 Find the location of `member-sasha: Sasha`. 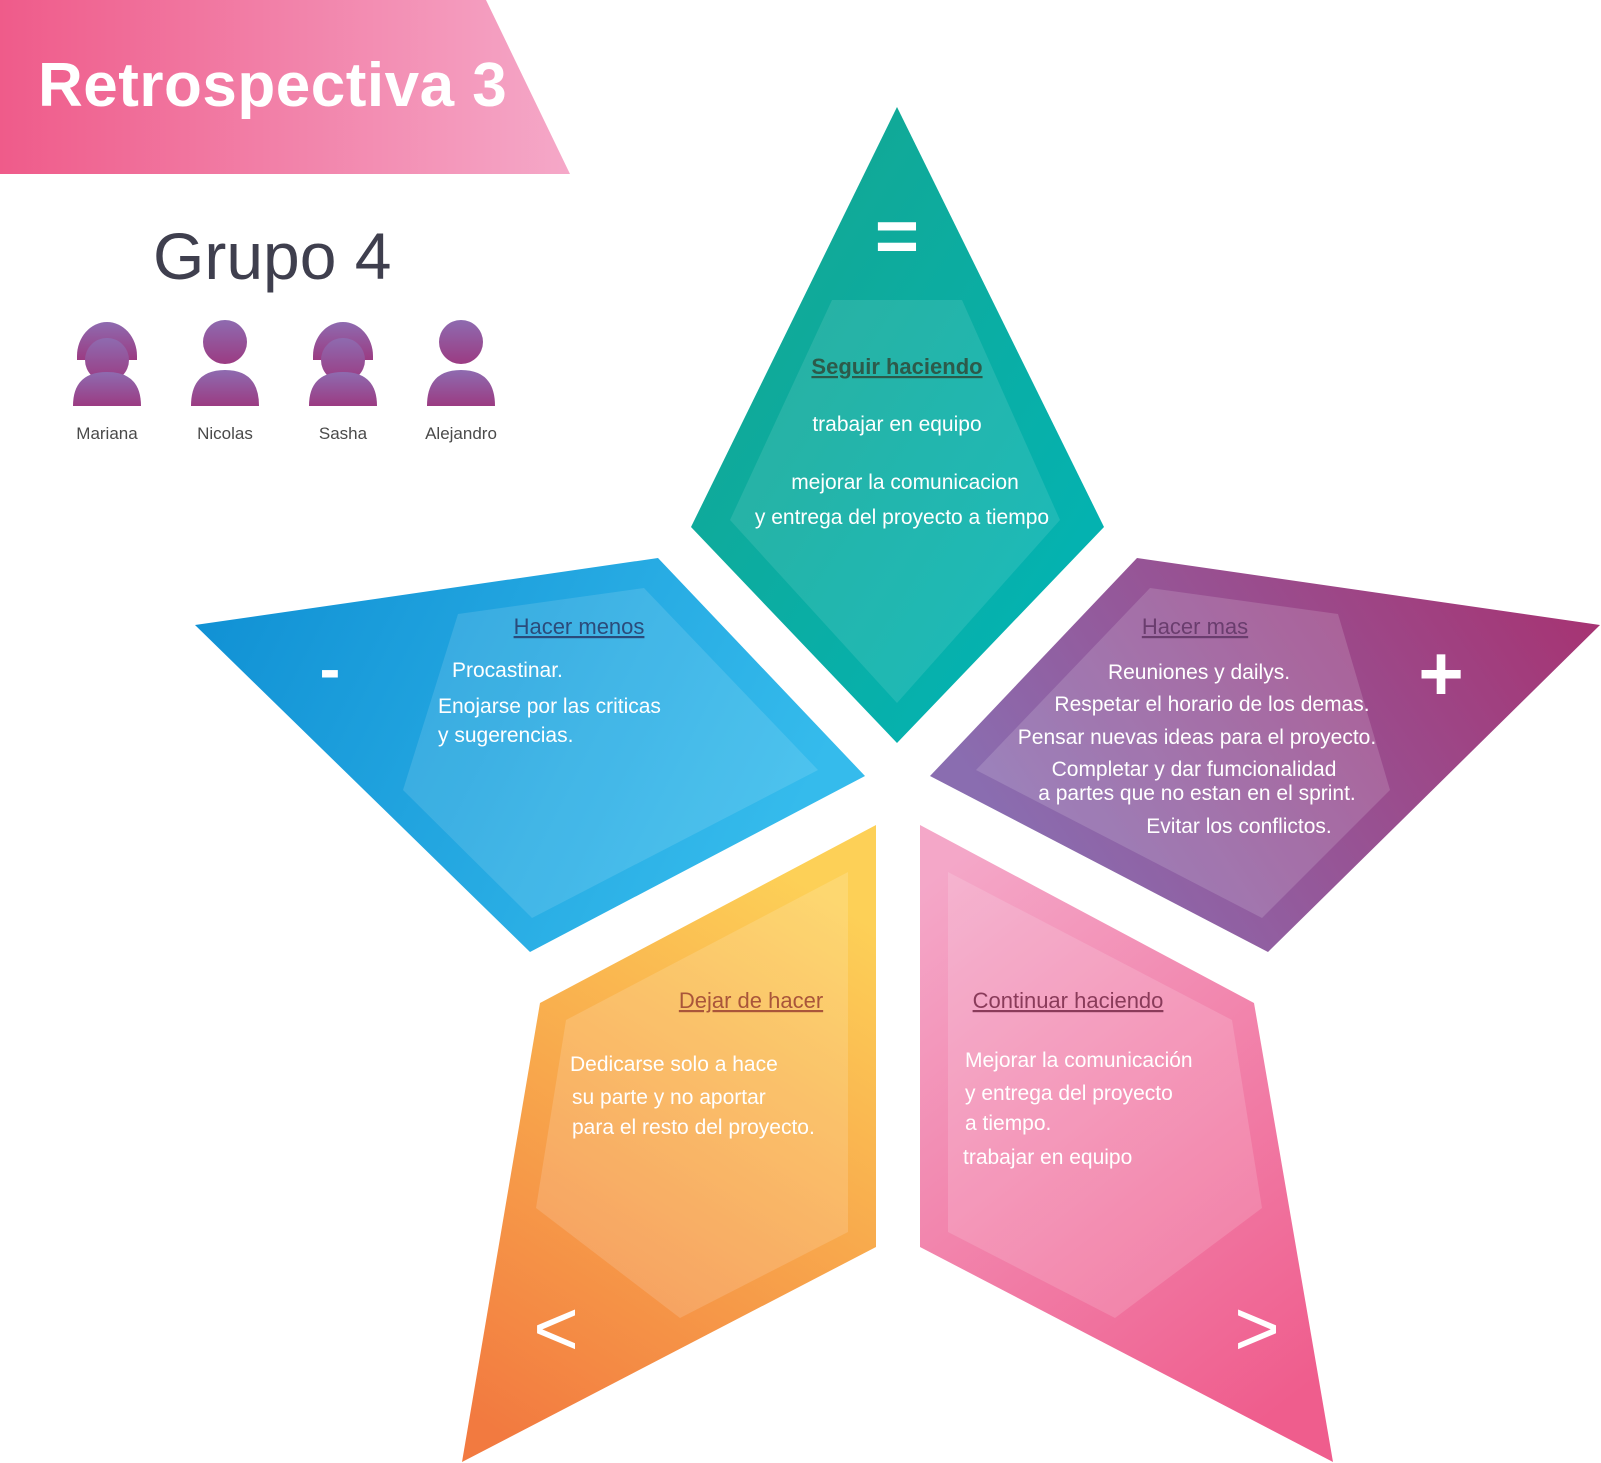

member-sasha: Sasha is located at coordinates (343, 382).